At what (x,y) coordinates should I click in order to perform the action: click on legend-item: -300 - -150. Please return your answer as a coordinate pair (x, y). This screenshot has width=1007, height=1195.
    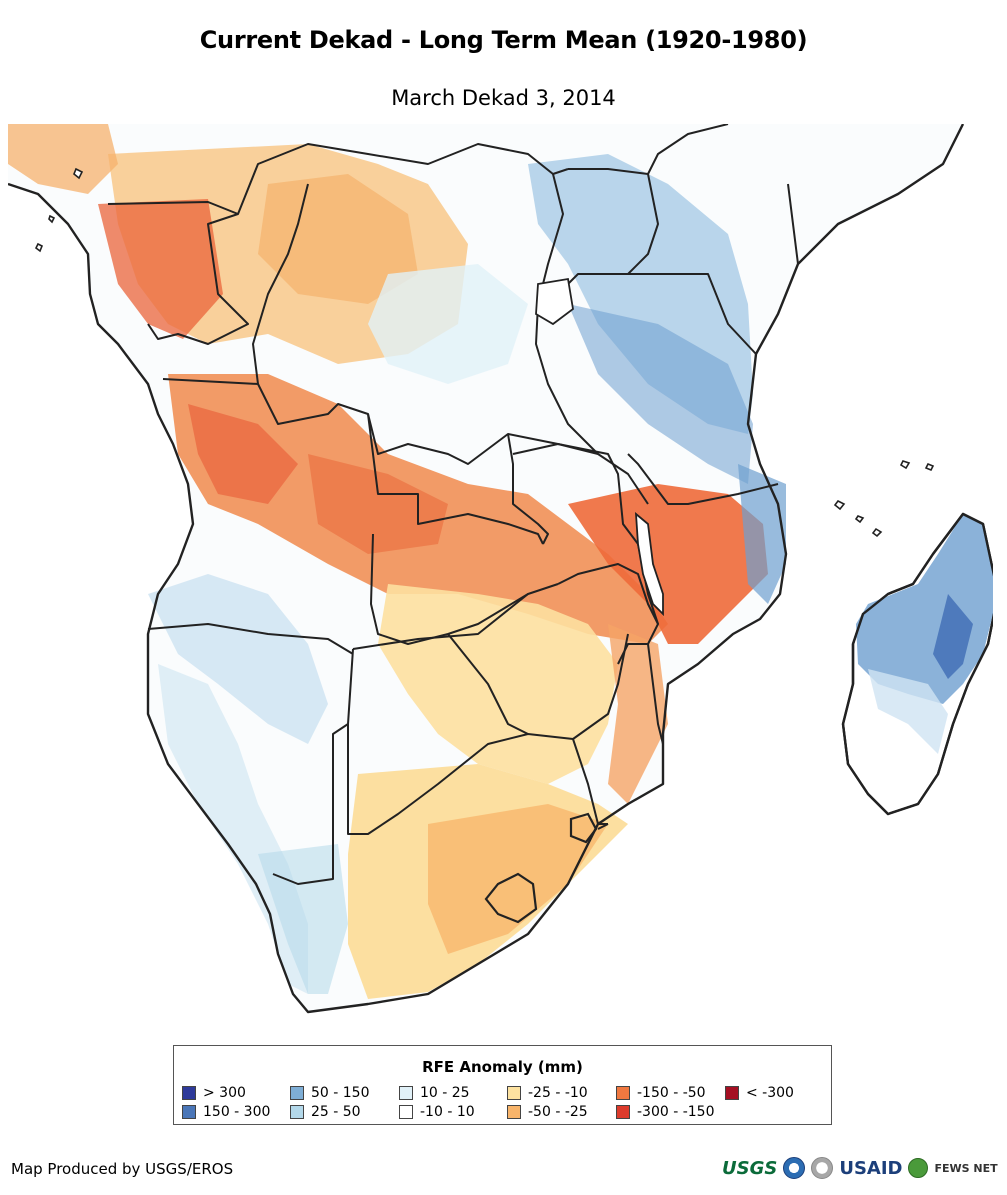
    Looking at the image, I should click on (665, 1112).